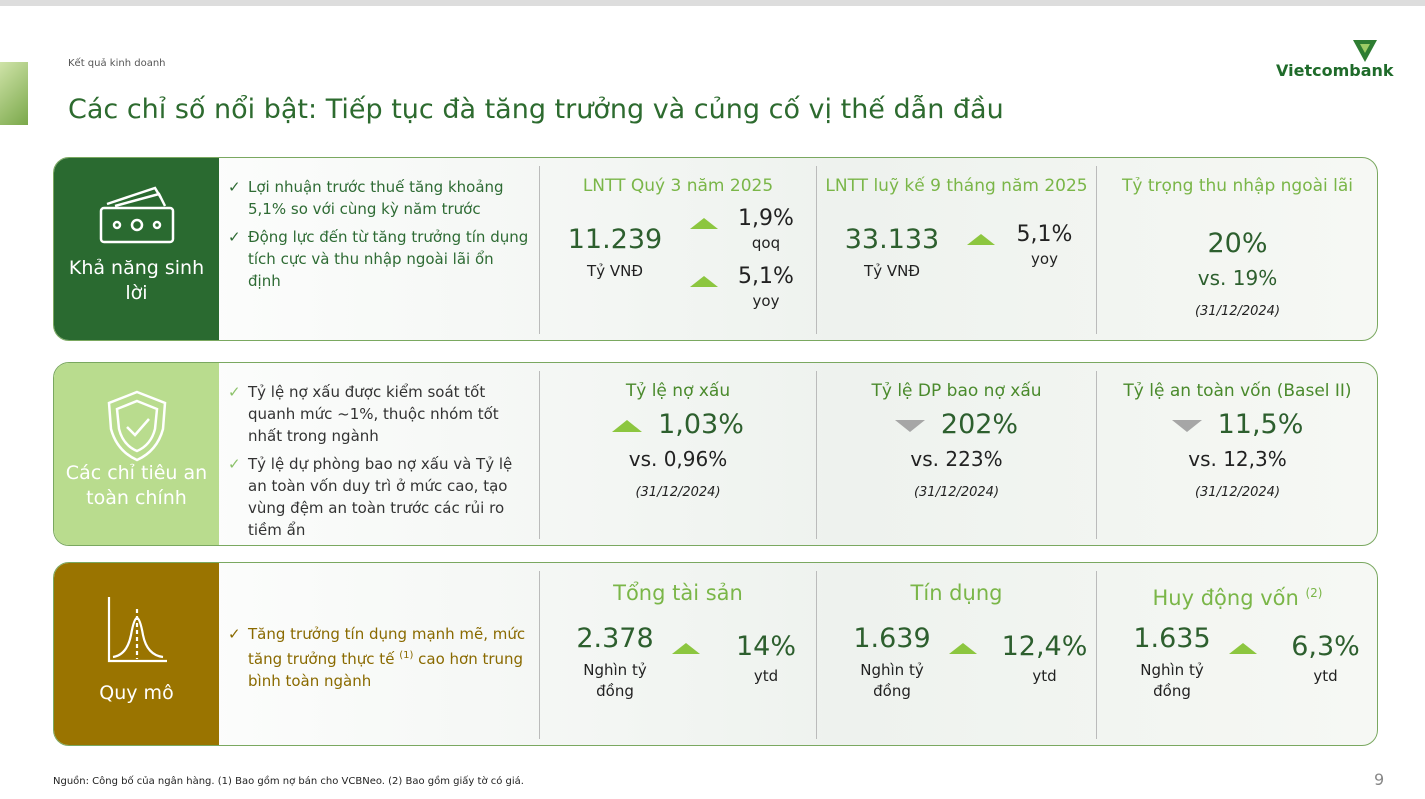 The image size is (1425, 799). I want to click on metric-value: 1.635, so click(1172, 638).